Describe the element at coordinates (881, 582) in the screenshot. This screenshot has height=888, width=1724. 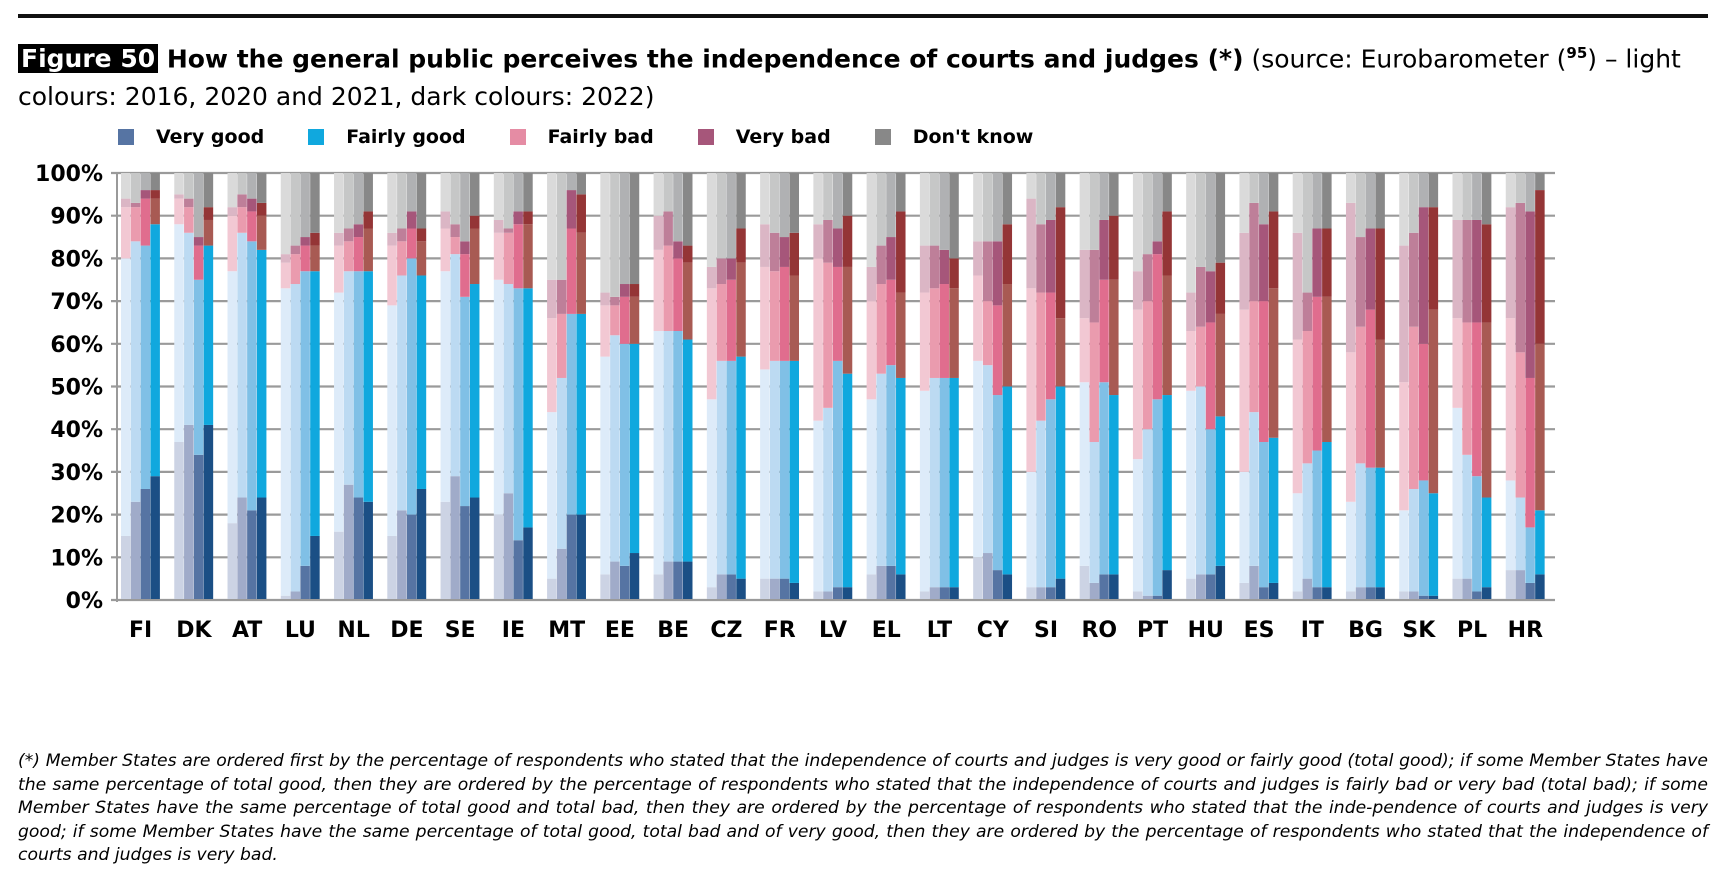
I see `bar-segment-el-2020-very-good: EL 2020 Very good: 8%` at that location.